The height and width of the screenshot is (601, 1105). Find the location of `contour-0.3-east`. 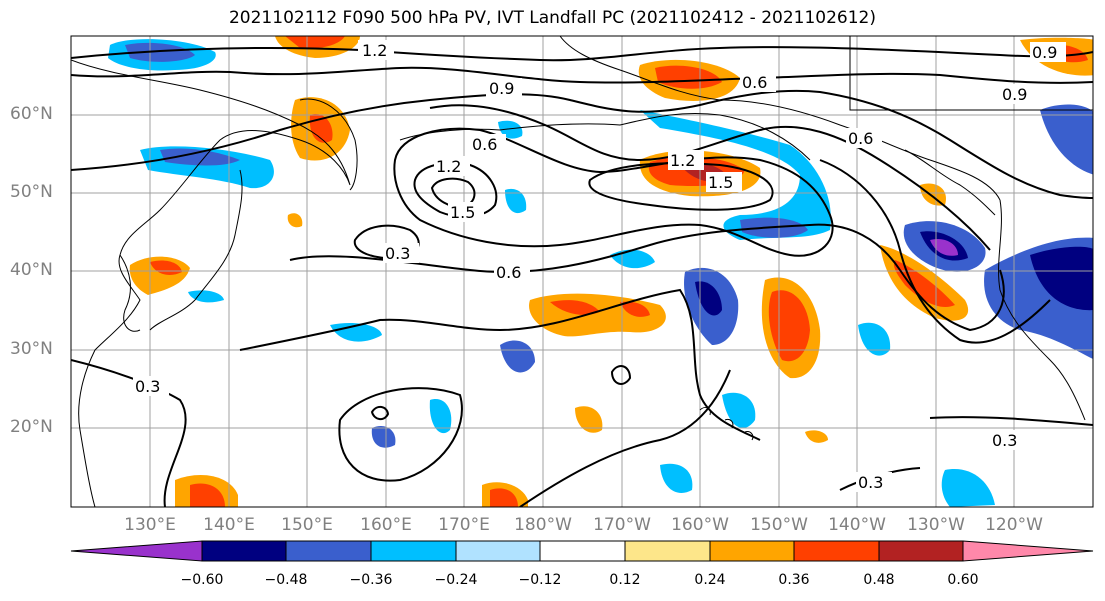

contour-0.3-east is located at coordinates (1011, 421).